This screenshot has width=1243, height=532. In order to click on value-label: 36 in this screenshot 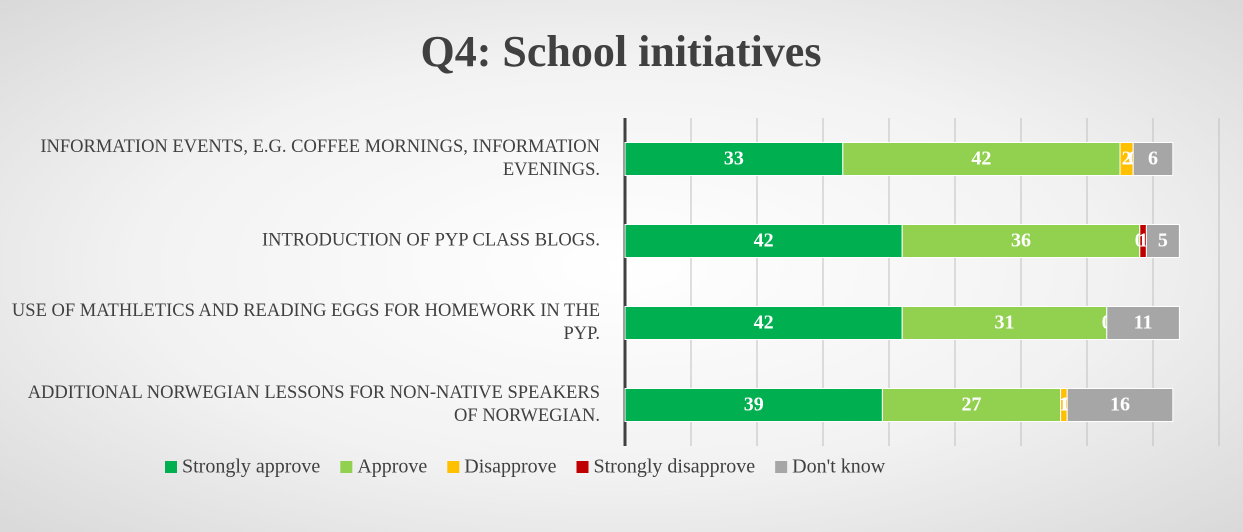, I will do `click(1021, 241)`.